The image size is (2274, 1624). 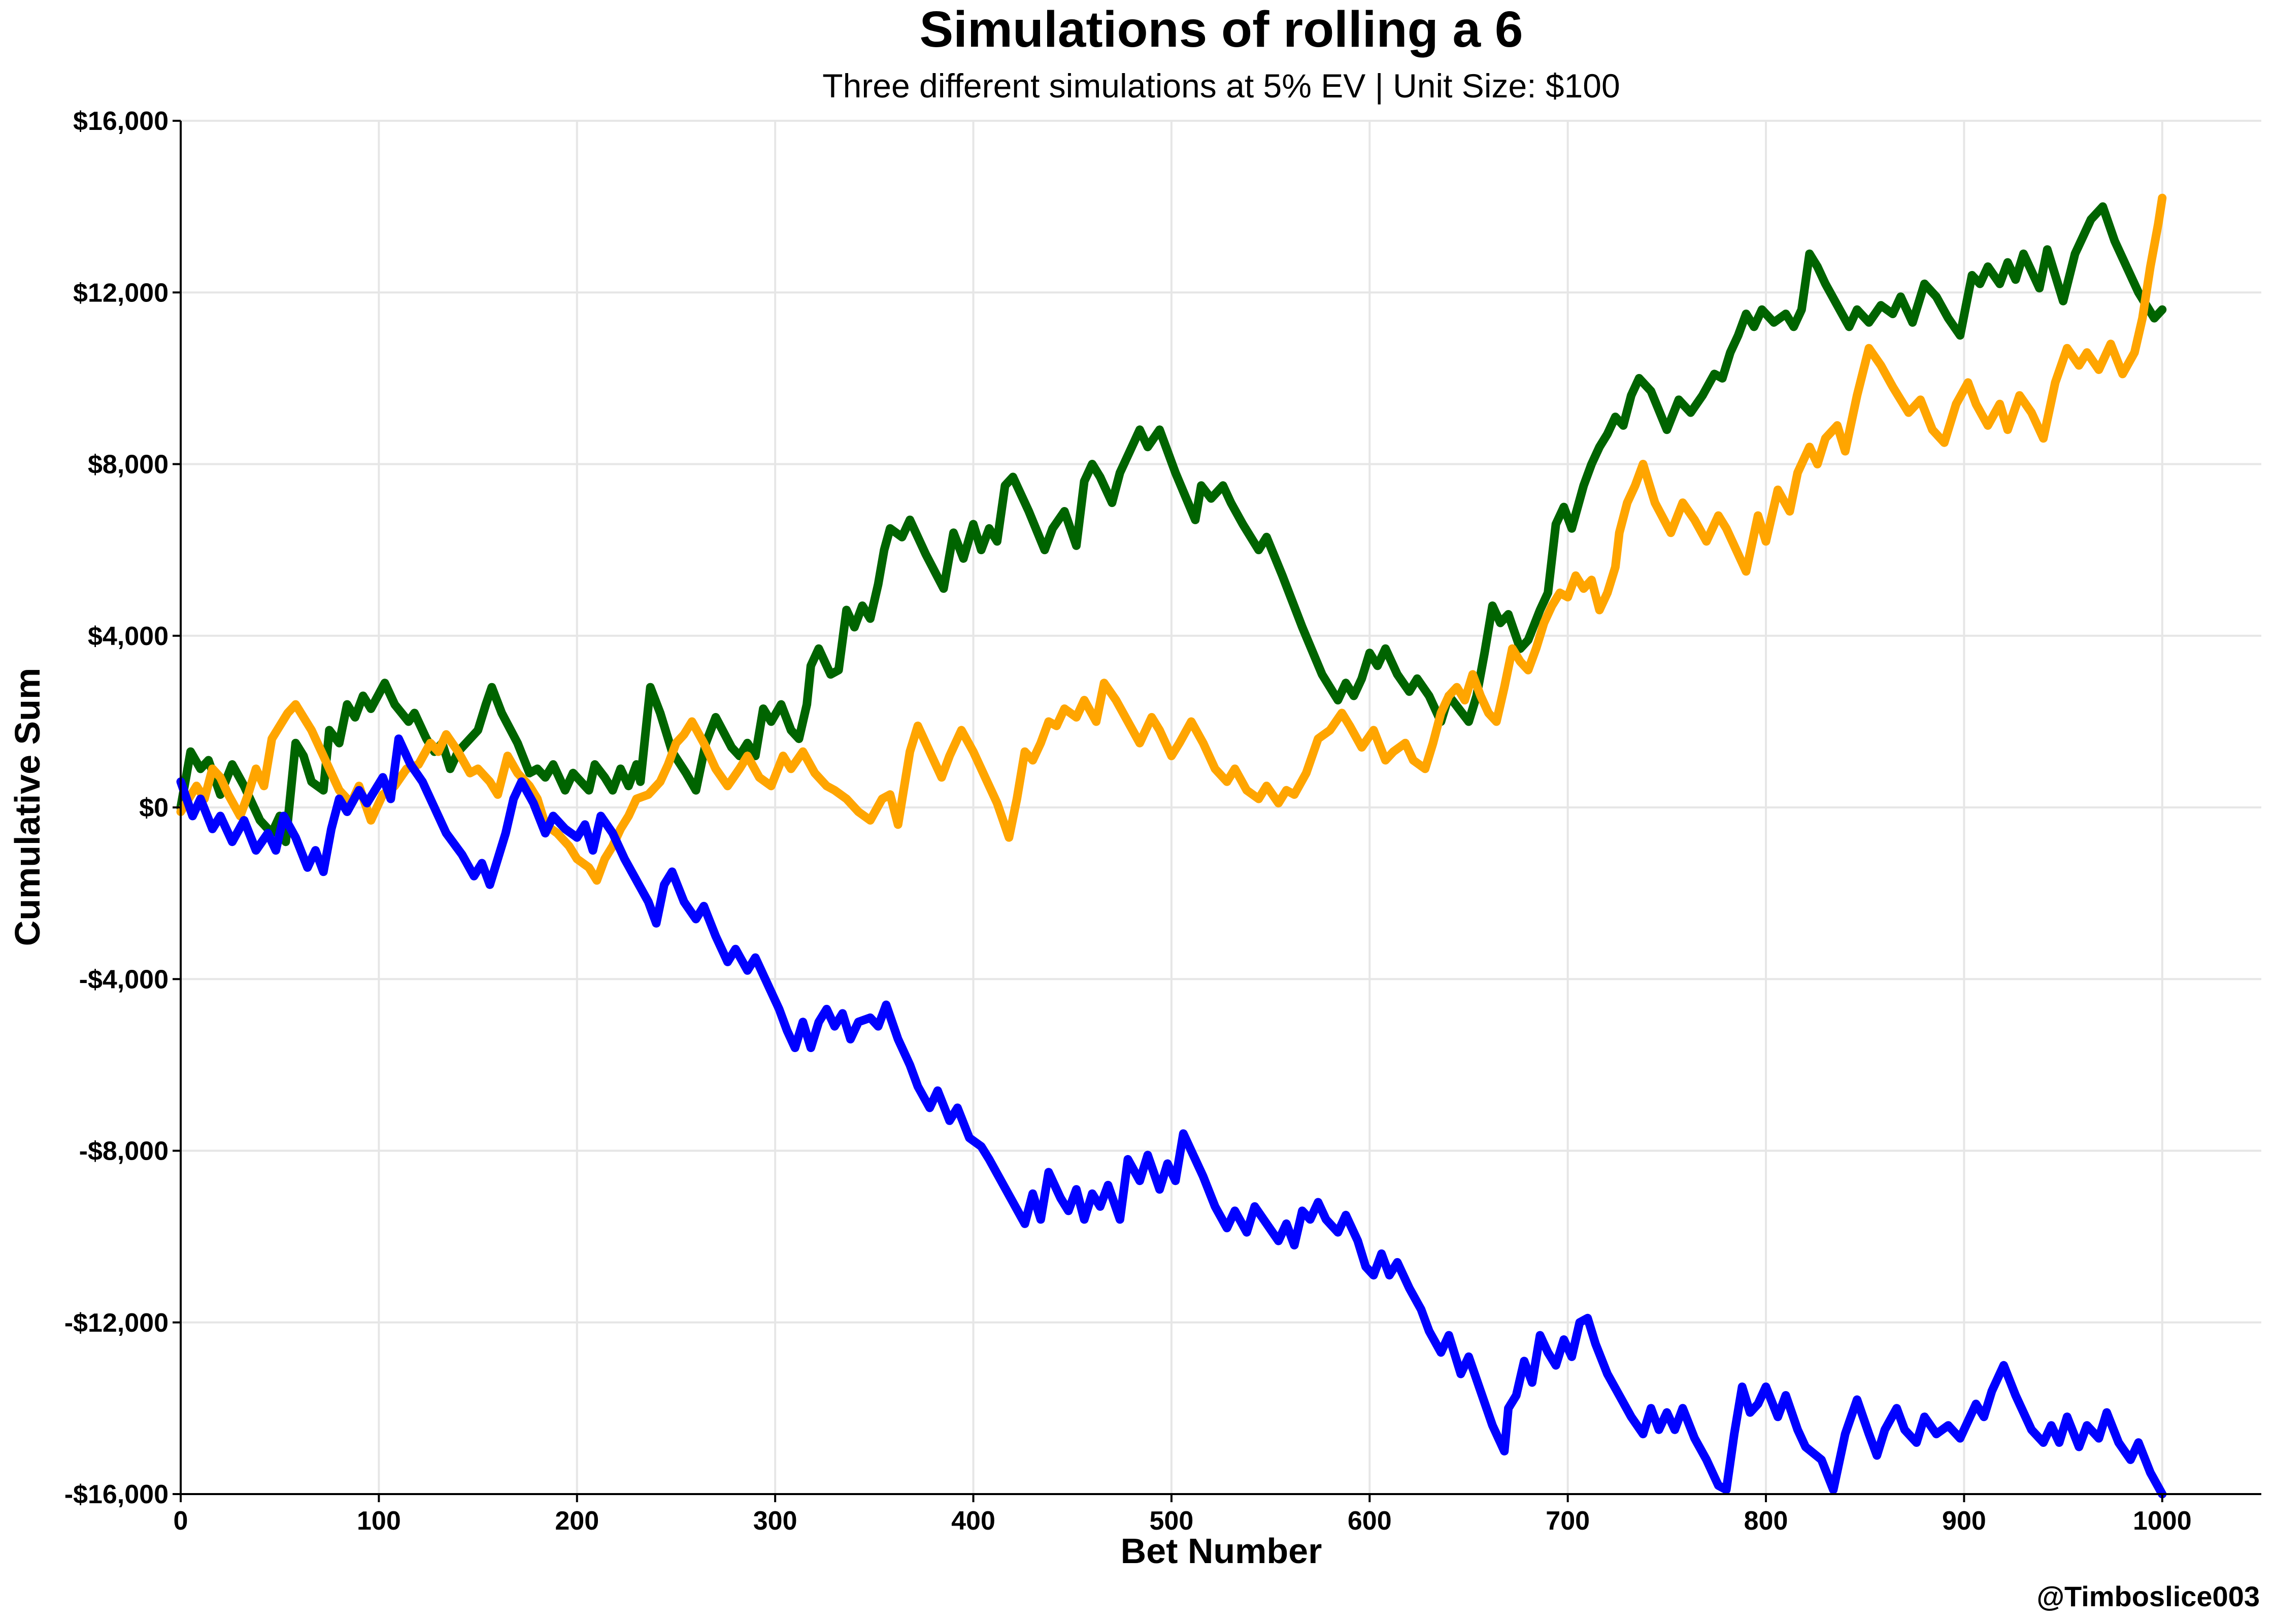 What do you see at coordinates (117, 1323) in the screenshot?
I see `y-tick-label: -$12,000` at bounding box center [117, 1323].